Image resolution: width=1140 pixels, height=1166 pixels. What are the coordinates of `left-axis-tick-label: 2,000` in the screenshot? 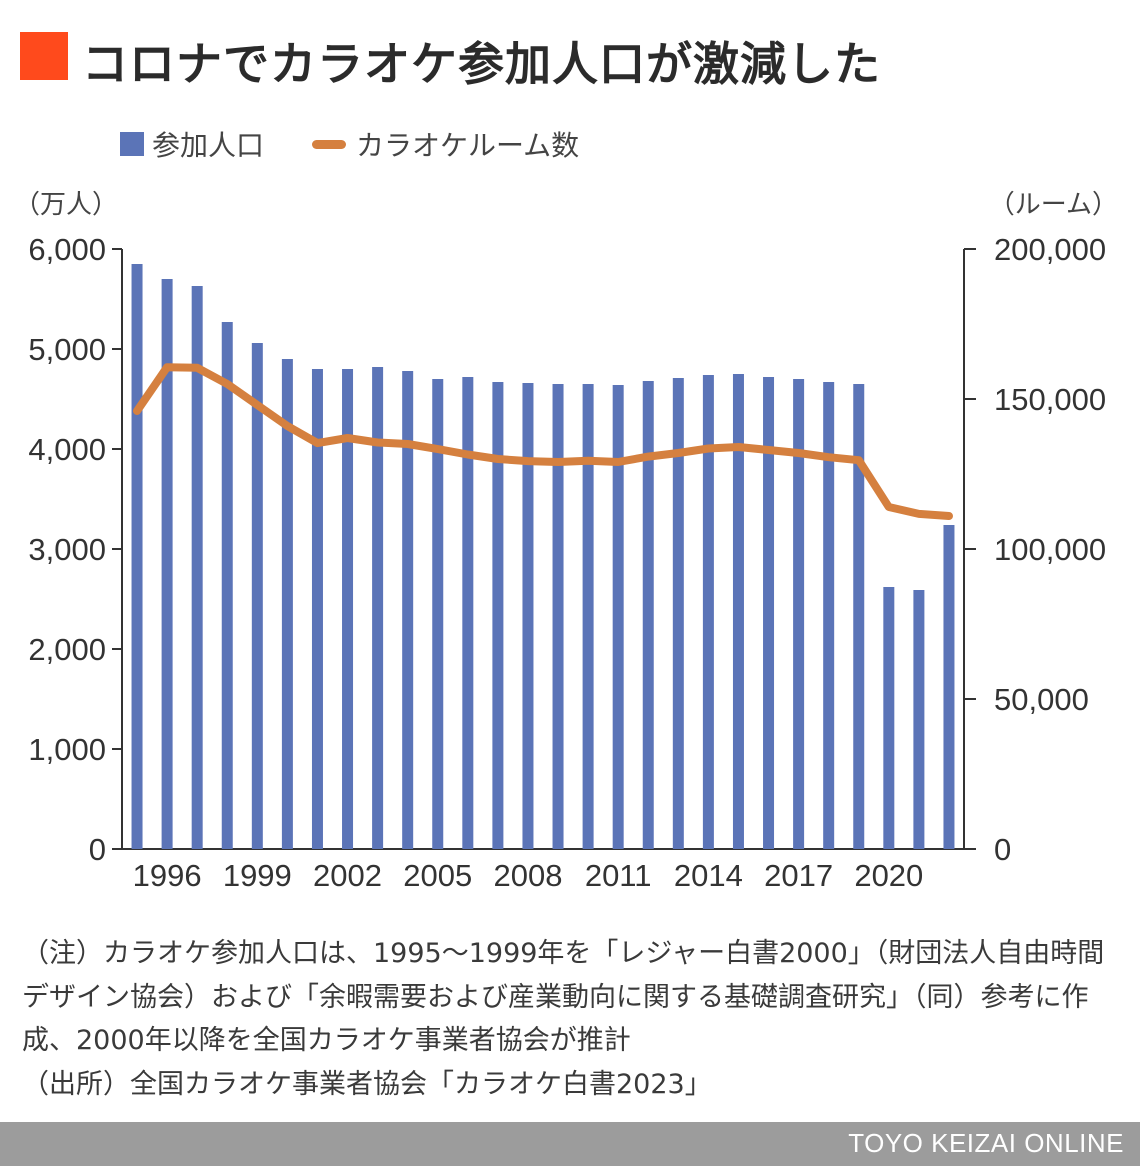 It's located at (67, 649).